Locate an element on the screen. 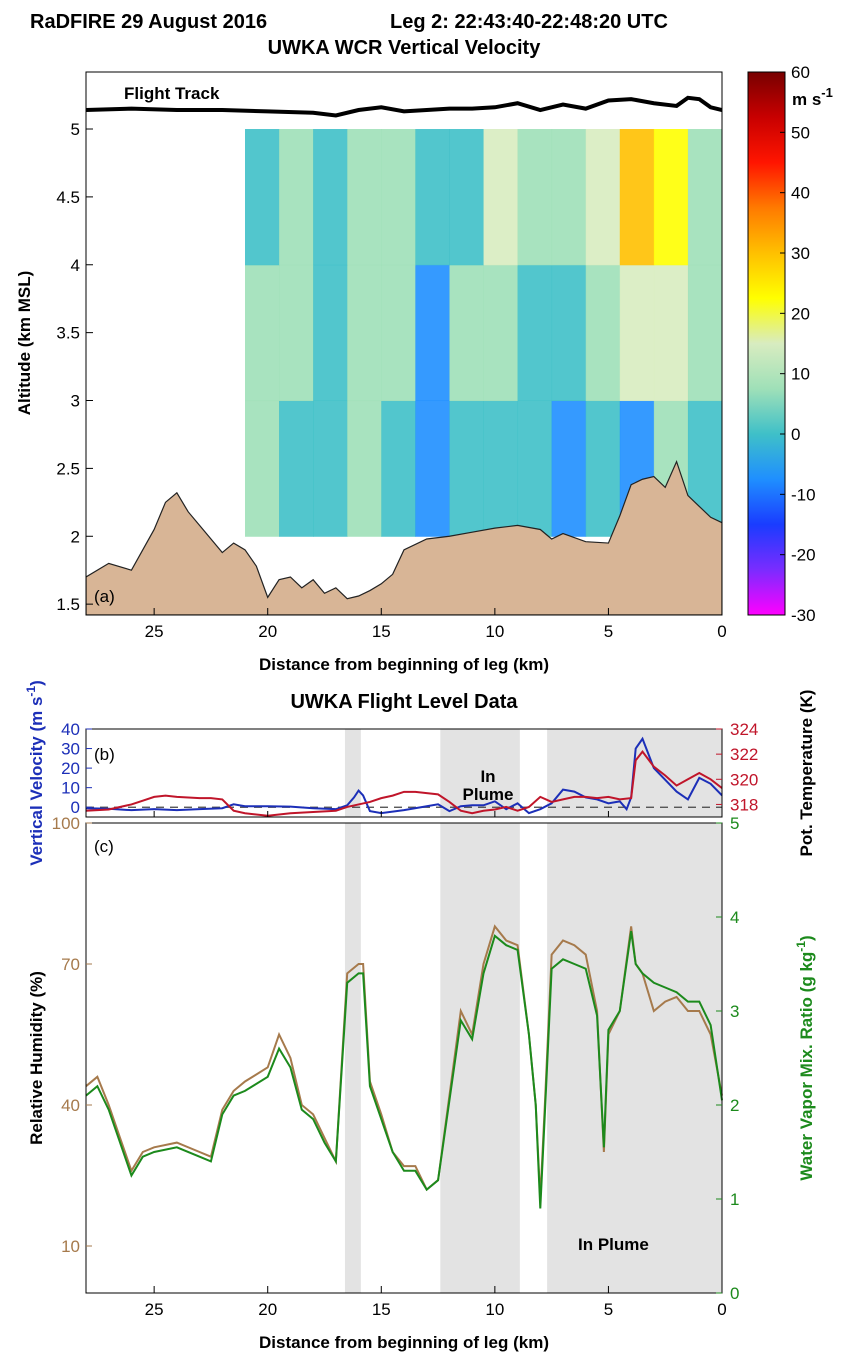 Image resolution: width=851 pixels, height=1361 pixels. series-line is located at coordinates (404, 783).